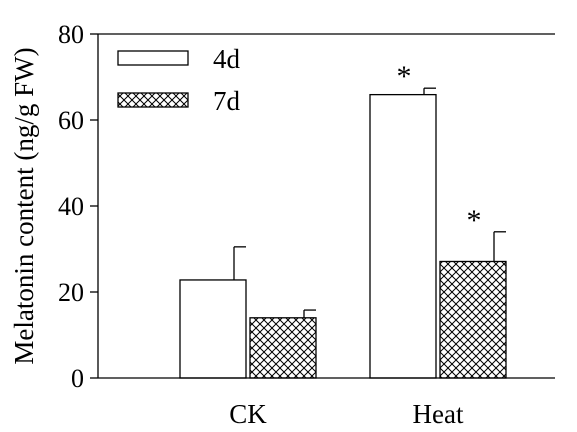 This screenshot has height=432, width=577. I want to click on bar-heat-4d, so click(403, 236).